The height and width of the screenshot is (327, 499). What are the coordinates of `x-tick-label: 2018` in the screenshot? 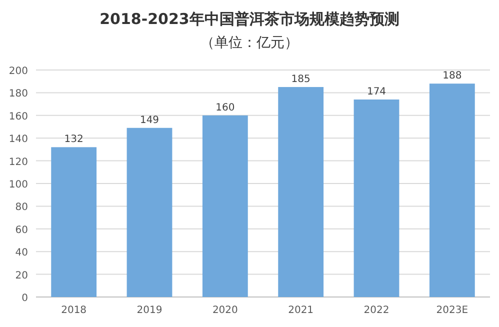 It's located at (74, 310).